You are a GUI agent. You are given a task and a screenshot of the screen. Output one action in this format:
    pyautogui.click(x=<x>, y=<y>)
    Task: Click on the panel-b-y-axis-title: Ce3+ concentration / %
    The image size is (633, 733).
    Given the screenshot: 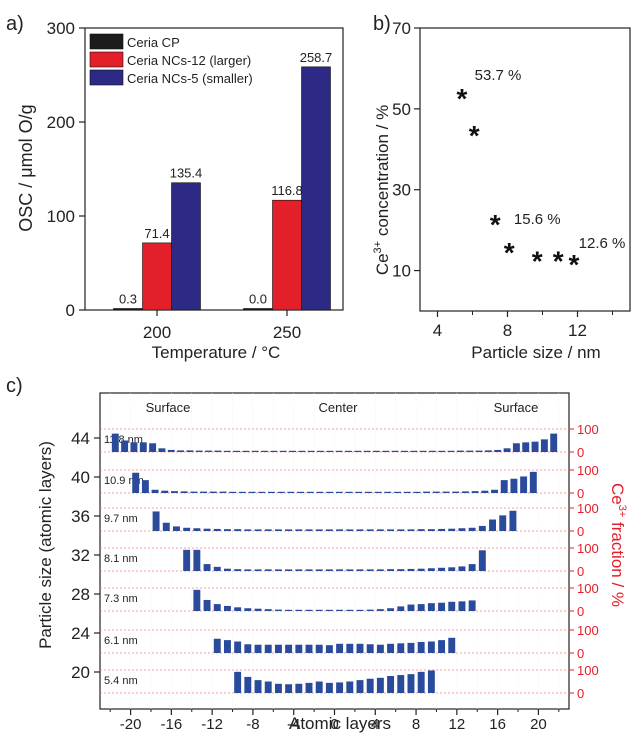 What is the action you would take?
    pyautogui.click(x=382, y=190)
    